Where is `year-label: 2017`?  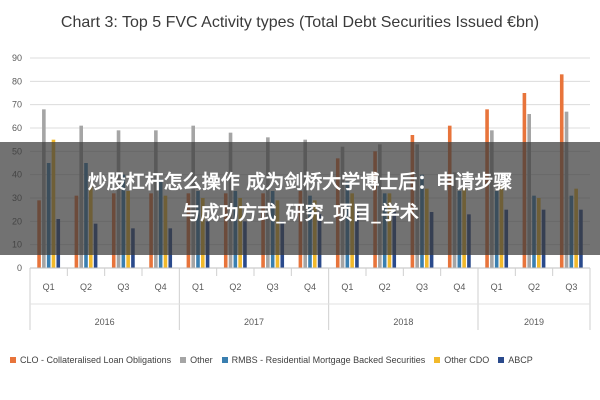
year-label: 2017 is located at coordinates (254, 322).